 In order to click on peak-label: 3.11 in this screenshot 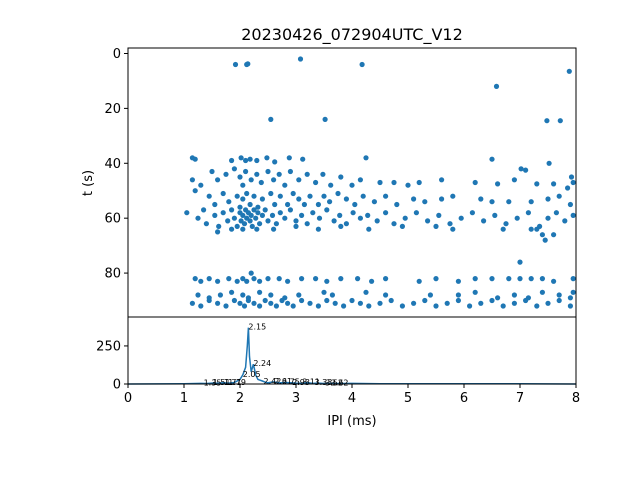, I will do `click(311, 382)`.